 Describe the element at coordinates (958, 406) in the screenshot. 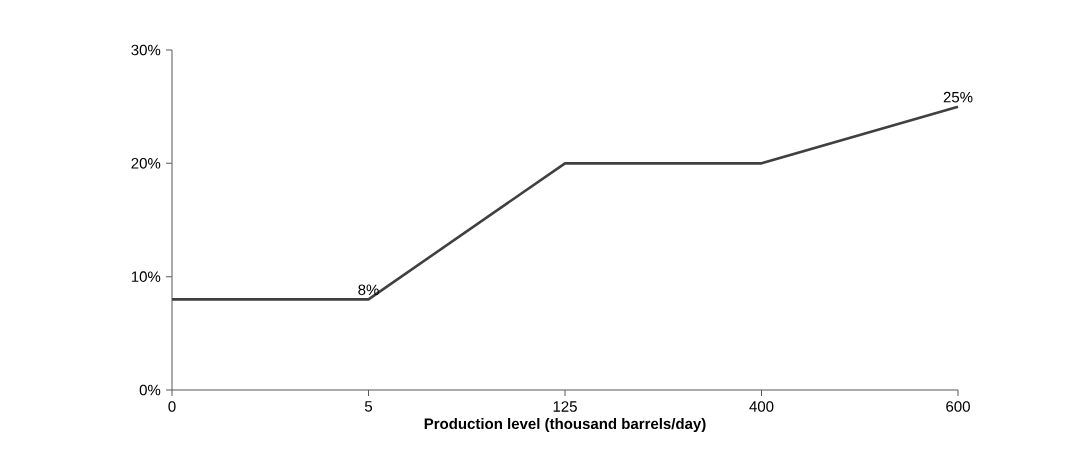

I see `x-tick-label: 600` at that location.